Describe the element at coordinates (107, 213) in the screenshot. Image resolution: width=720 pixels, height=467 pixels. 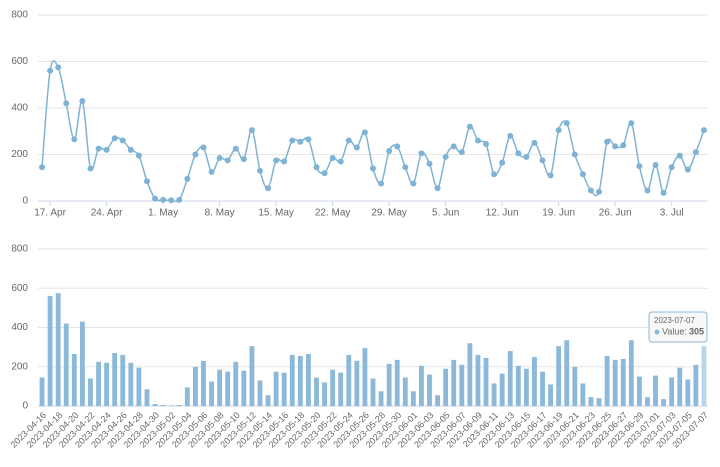
I see `x-tick-label: 24. Apr` at that location.